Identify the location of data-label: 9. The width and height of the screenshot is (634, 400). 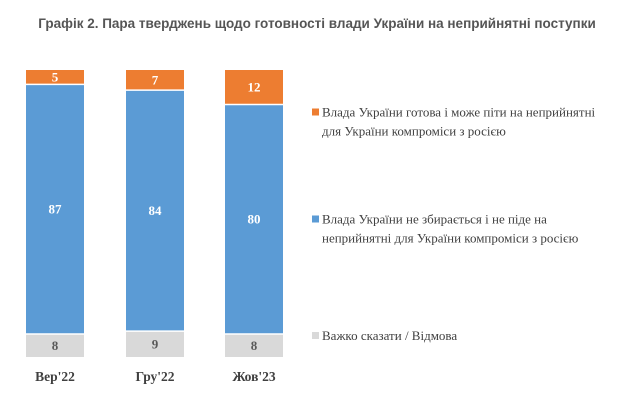
(155, 344).